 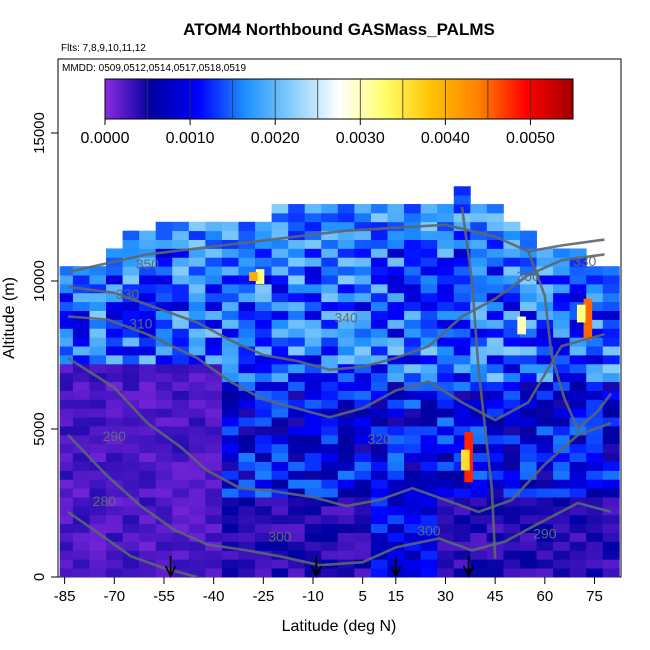 I want to click on x-tick-label: -85, so click(x=65, y=596).